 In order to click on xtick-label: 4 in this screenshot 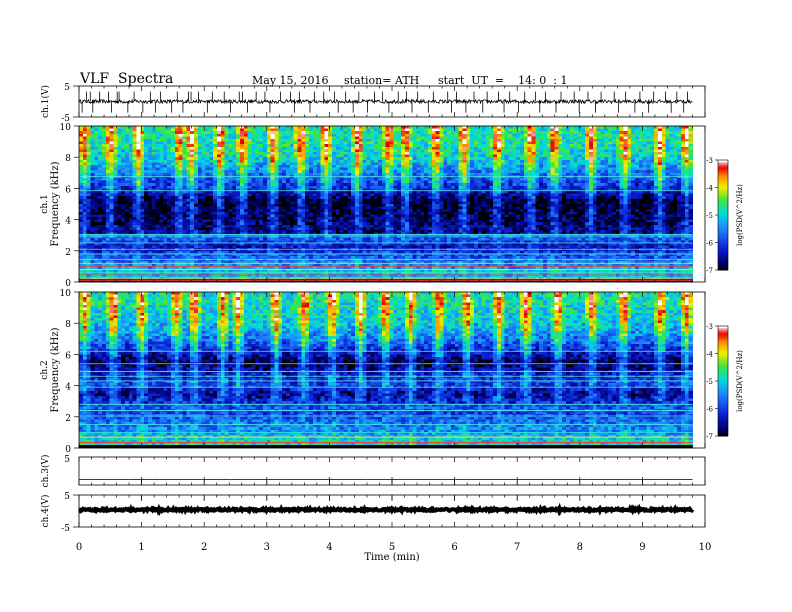, I will do `click(329, 547)`.